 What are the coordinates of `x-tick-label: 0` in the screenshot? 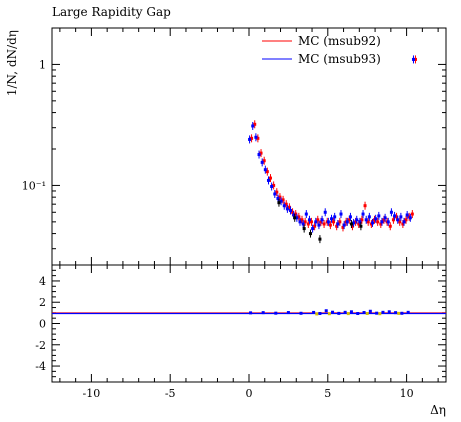 It's located at (249, 393).